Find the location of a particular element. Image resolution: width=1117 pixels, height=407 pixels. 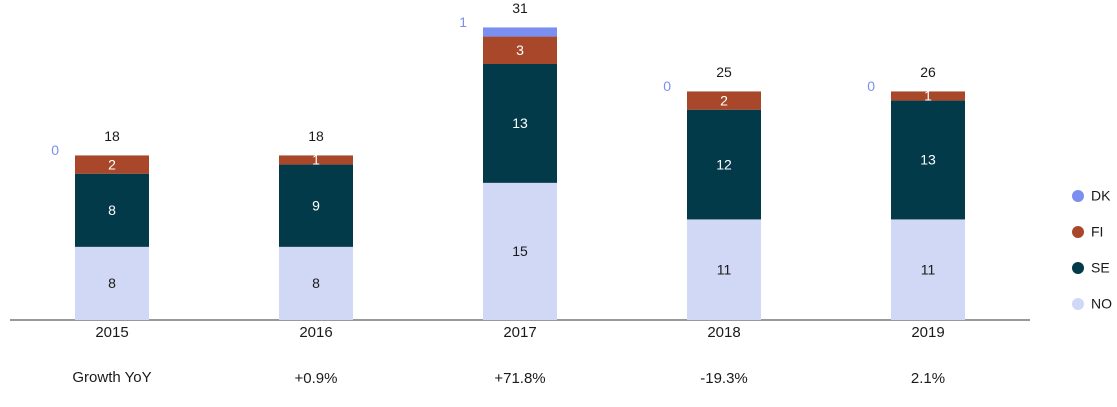

legend-label: DK is located at coordinates (1101, 196).